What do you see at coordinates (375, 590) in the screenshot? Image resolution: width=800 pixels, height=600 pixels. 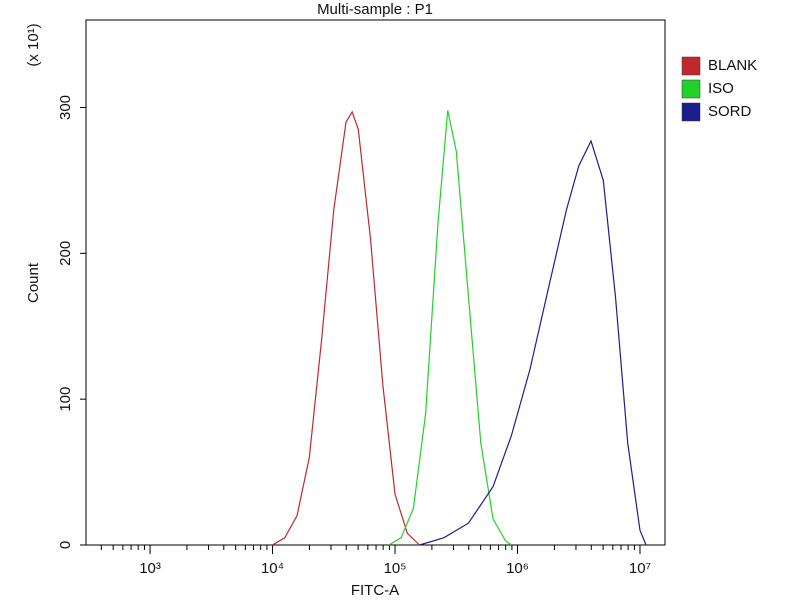 I see `x-axis-label: FITC-A` at bounding box center [375, 590].